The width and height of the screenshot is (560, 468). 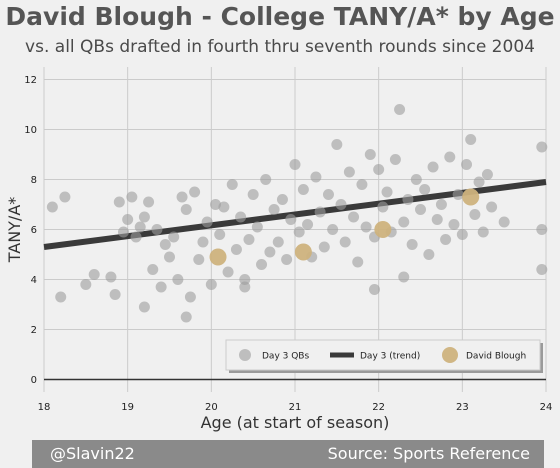 What do you see at coordinates (245, 355) in the screenshot?
I see `legend-qb-marker` at bounding box center [245, 355].